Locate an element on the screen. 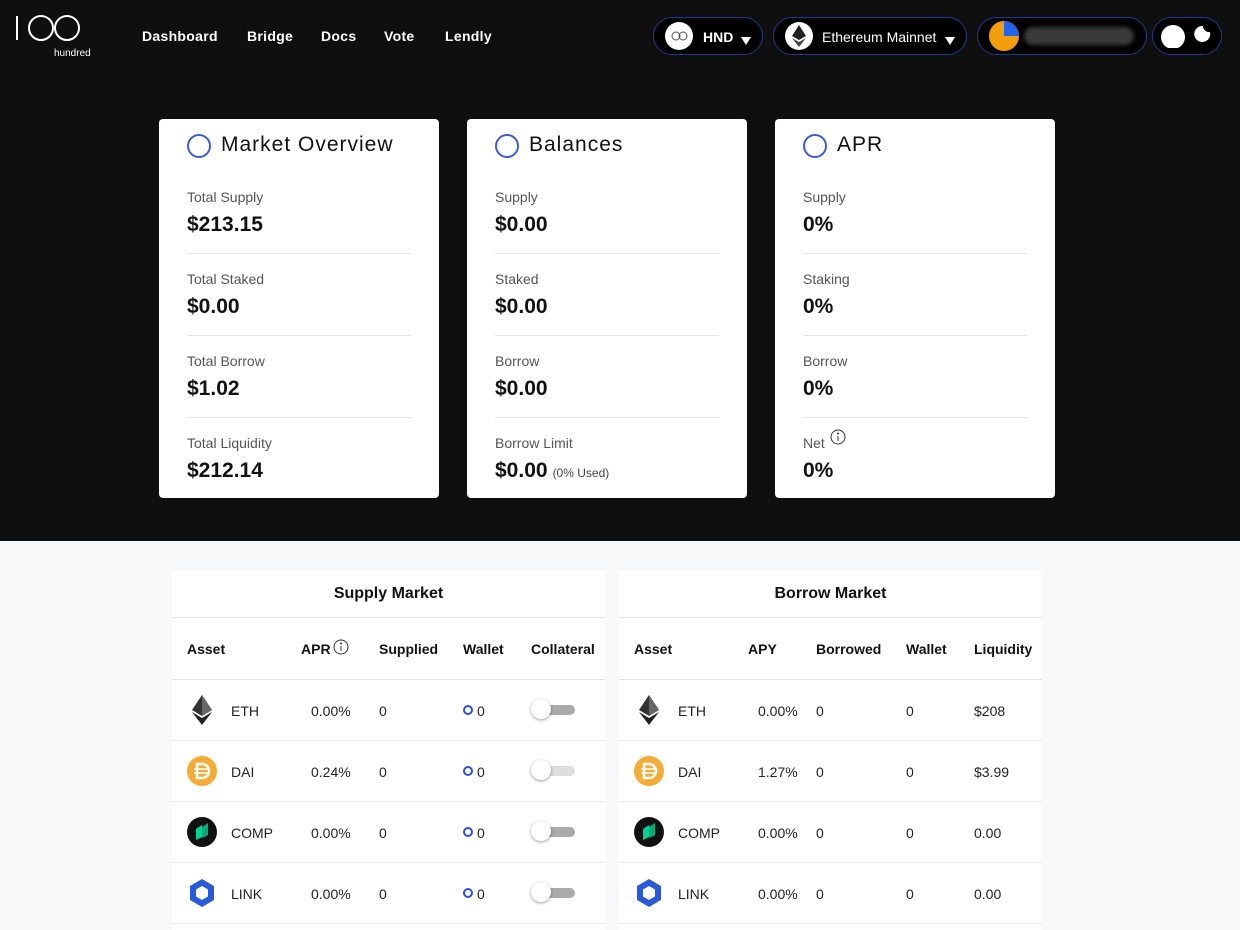 The height and width of the screenshot is (930, 1240). column-header: Borrowed is located at coordinates (849, 649).